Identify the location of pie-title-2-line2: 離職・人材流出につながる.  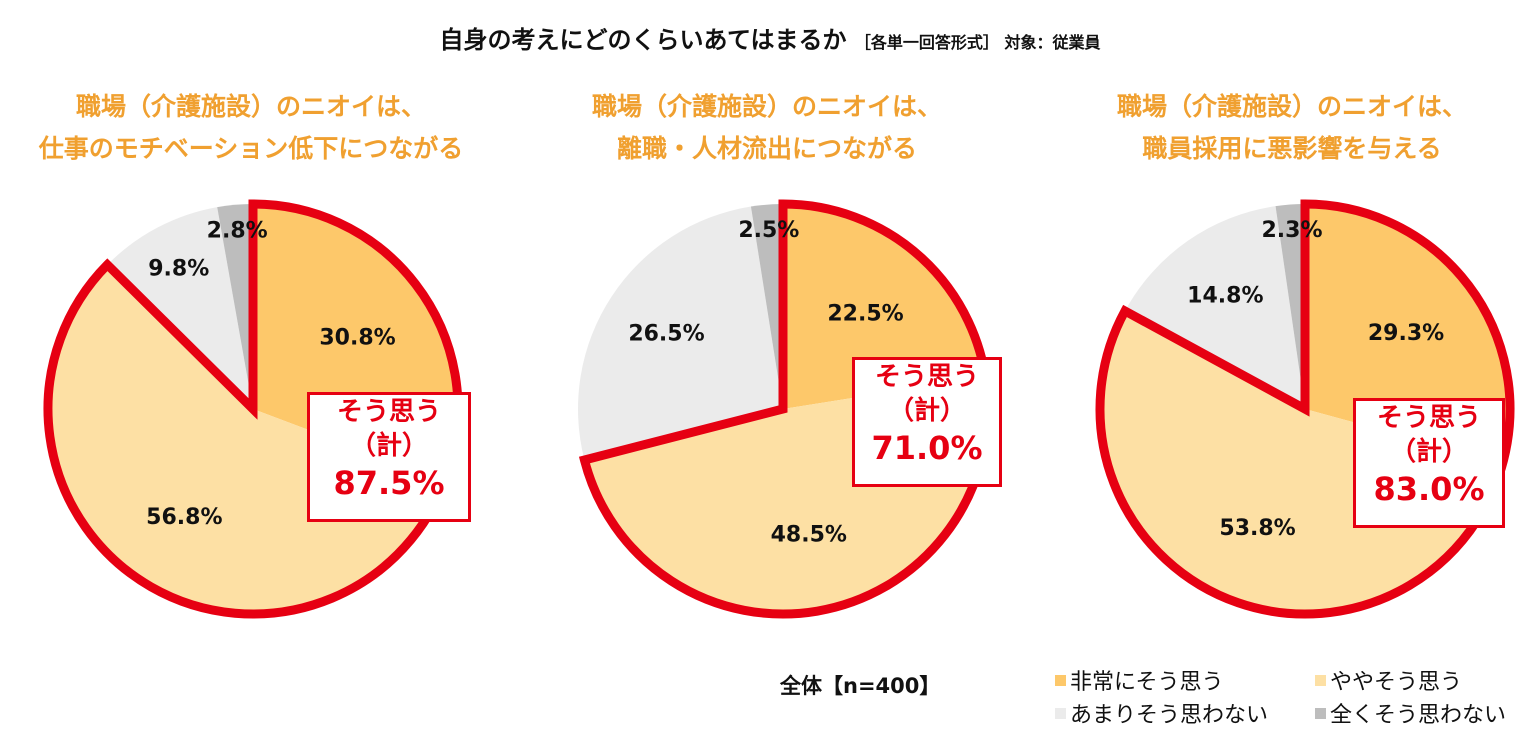
(766, 148).